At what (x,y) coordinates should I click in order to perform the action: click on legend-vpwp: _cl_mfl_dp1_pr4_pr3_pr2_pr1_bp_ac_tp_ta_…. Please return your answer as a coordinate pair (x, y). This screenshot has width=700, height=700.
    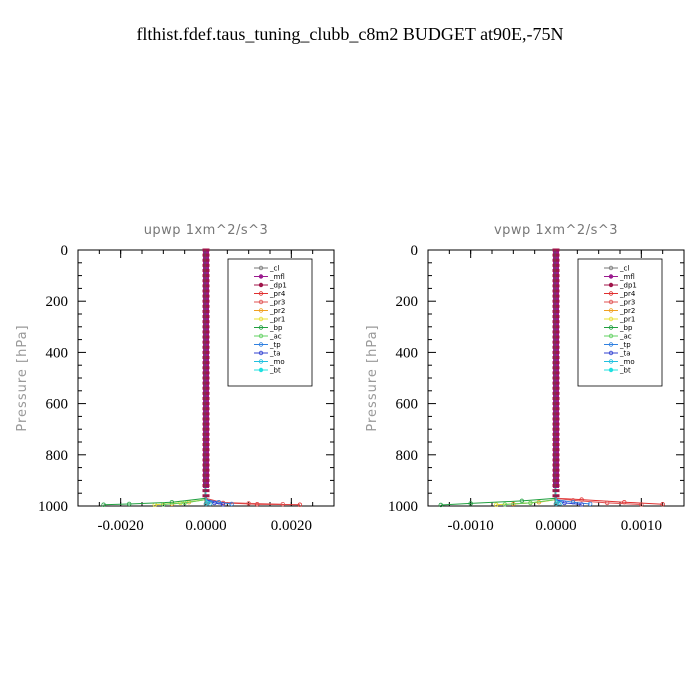
    Looking at the image, I should click on (620, 322).